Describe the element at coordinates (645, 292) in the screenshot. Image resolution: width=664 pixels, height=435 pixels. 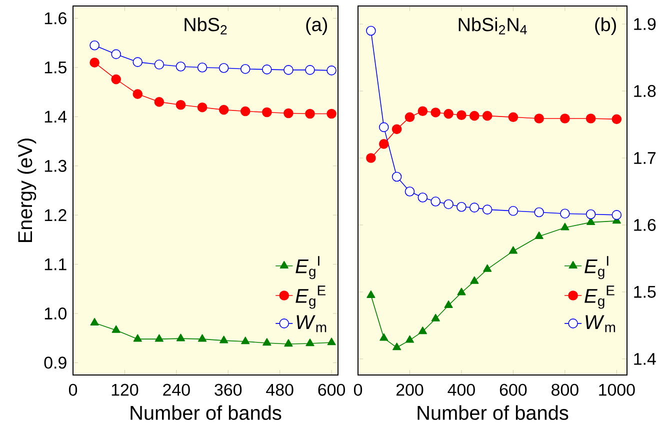
I see `y2-tick-label: 1.5` at that location.